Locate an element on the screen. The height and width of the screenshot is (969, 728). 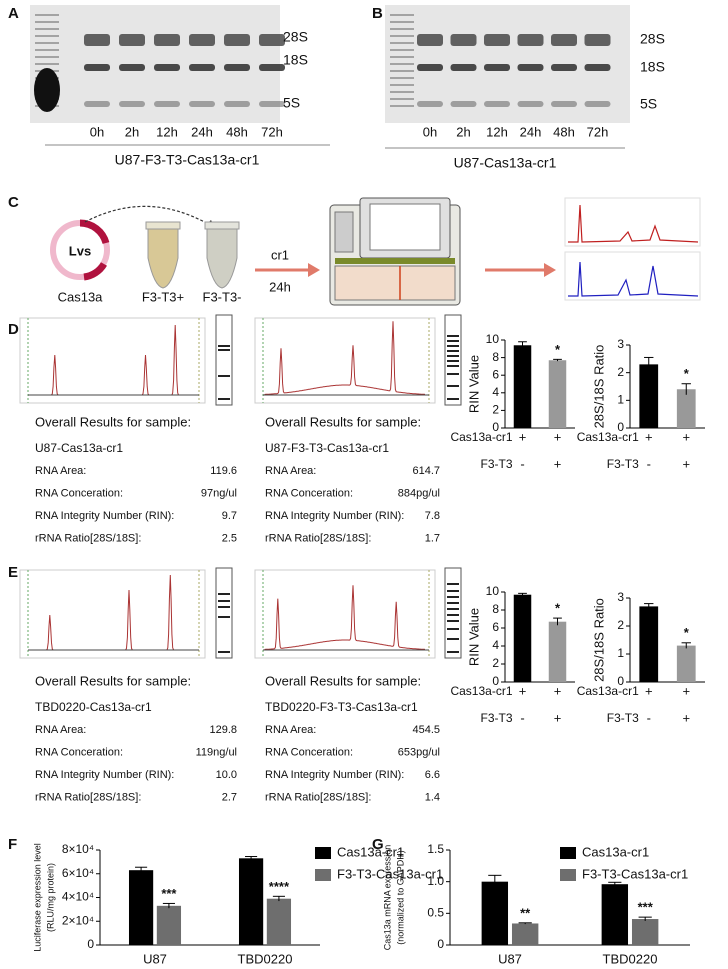
y-tick-label: 1.5 is located at coordinates (435, 849).